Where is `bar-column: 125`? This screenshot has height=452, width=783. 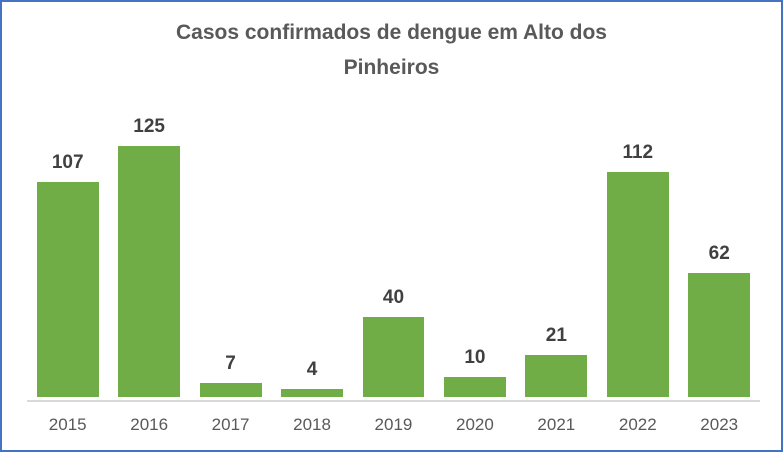
bar-column: 125 is located at coordinates (148, 257).